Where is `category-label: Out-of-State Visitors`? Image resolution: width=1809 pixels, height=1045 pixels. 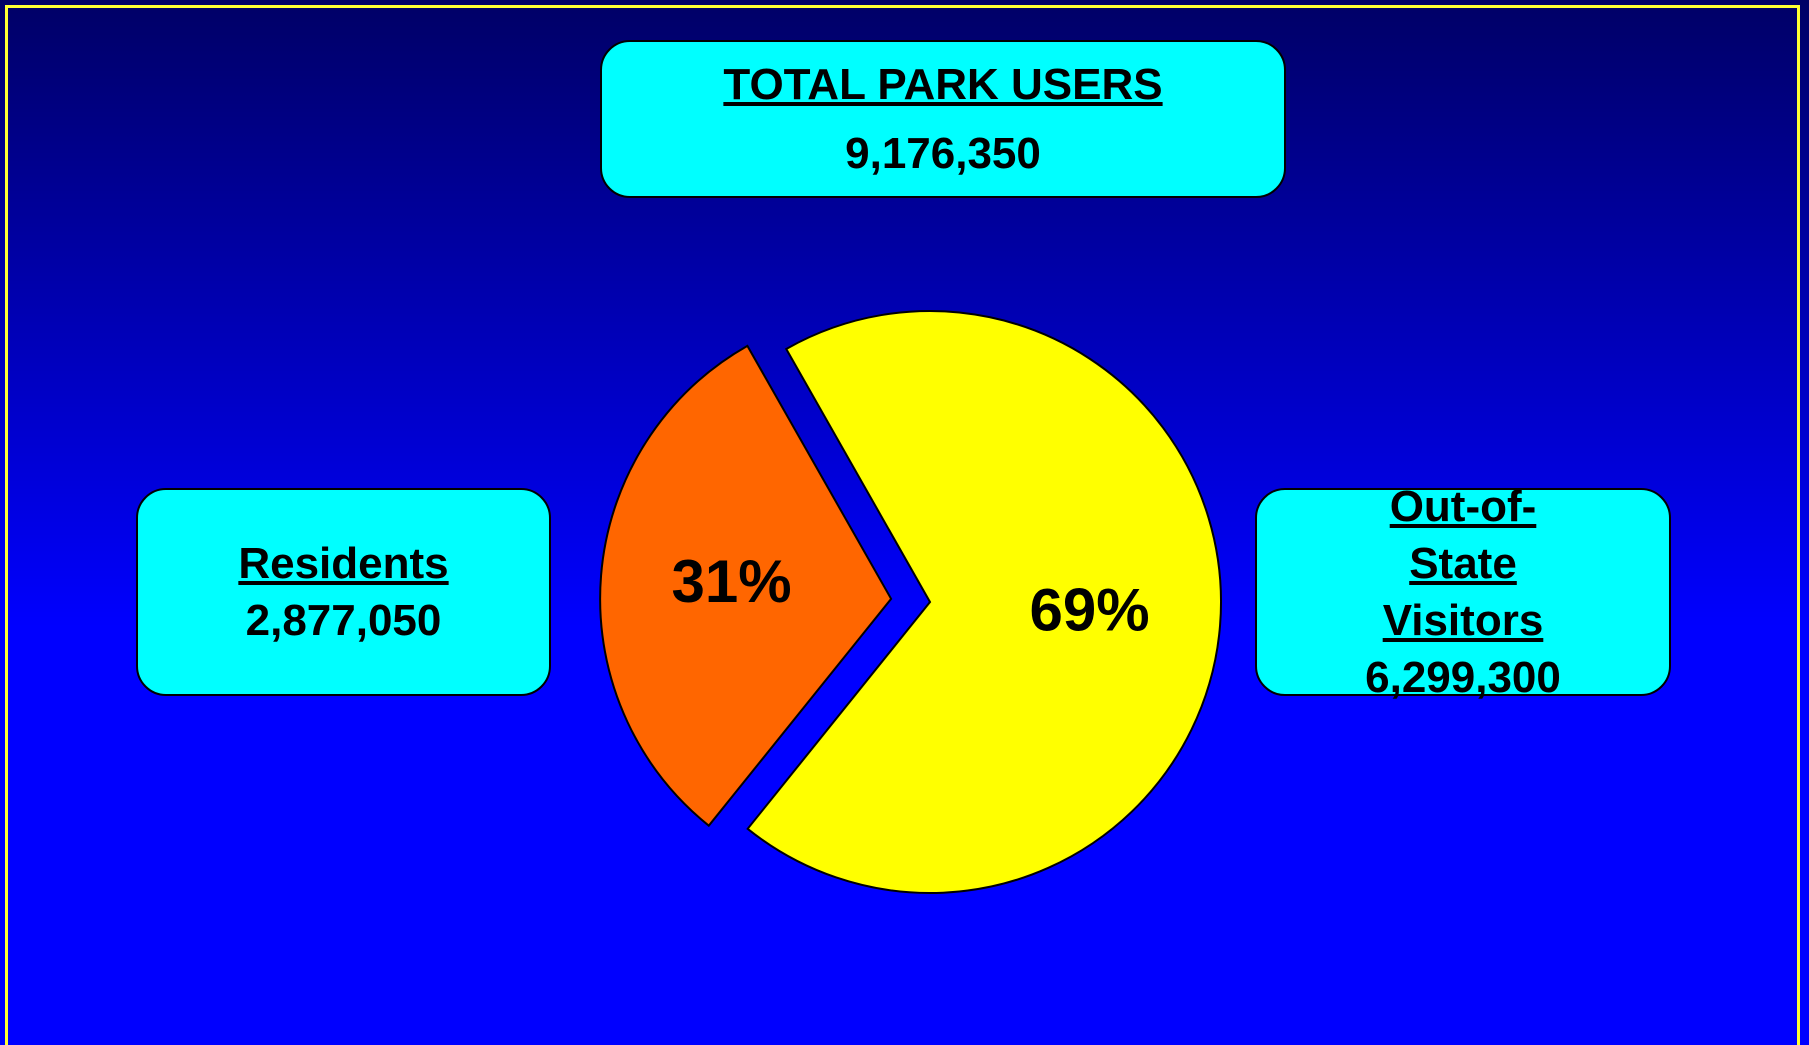
category-label: Out-of-State Visitors is located at coordinates (1463, 563).